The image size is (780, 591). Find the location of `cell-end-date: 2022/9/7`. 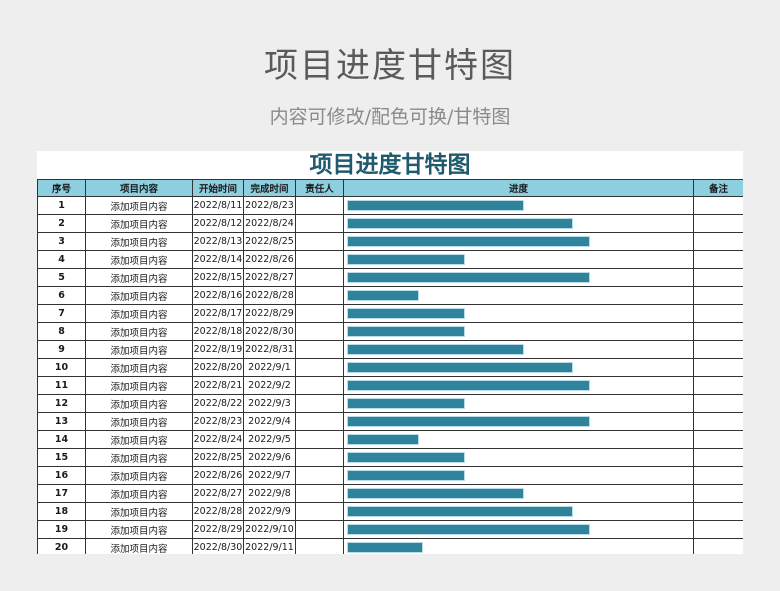

cell-end-date: 2022/9/7 is located at coordinates (269, 475).